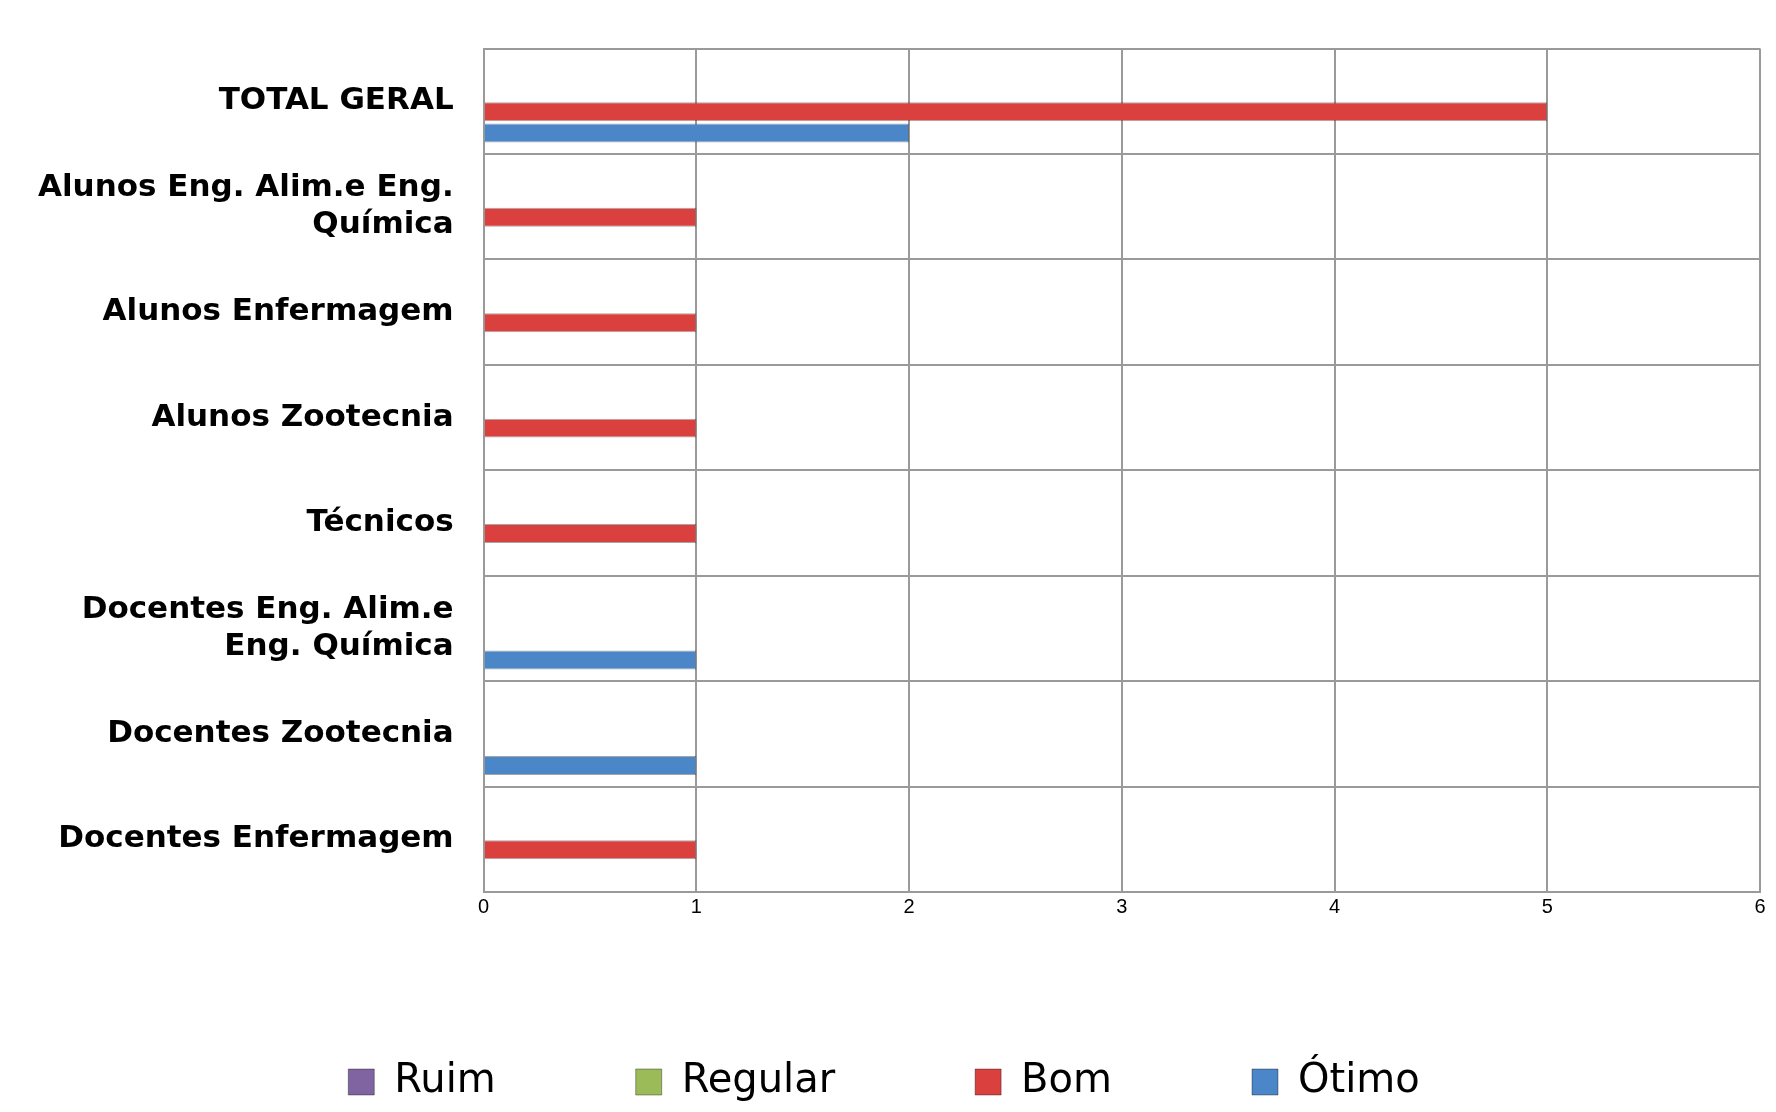 The image size is (1776, 1112). I want to click on x-tick-label: 5, so click(1547, 905).